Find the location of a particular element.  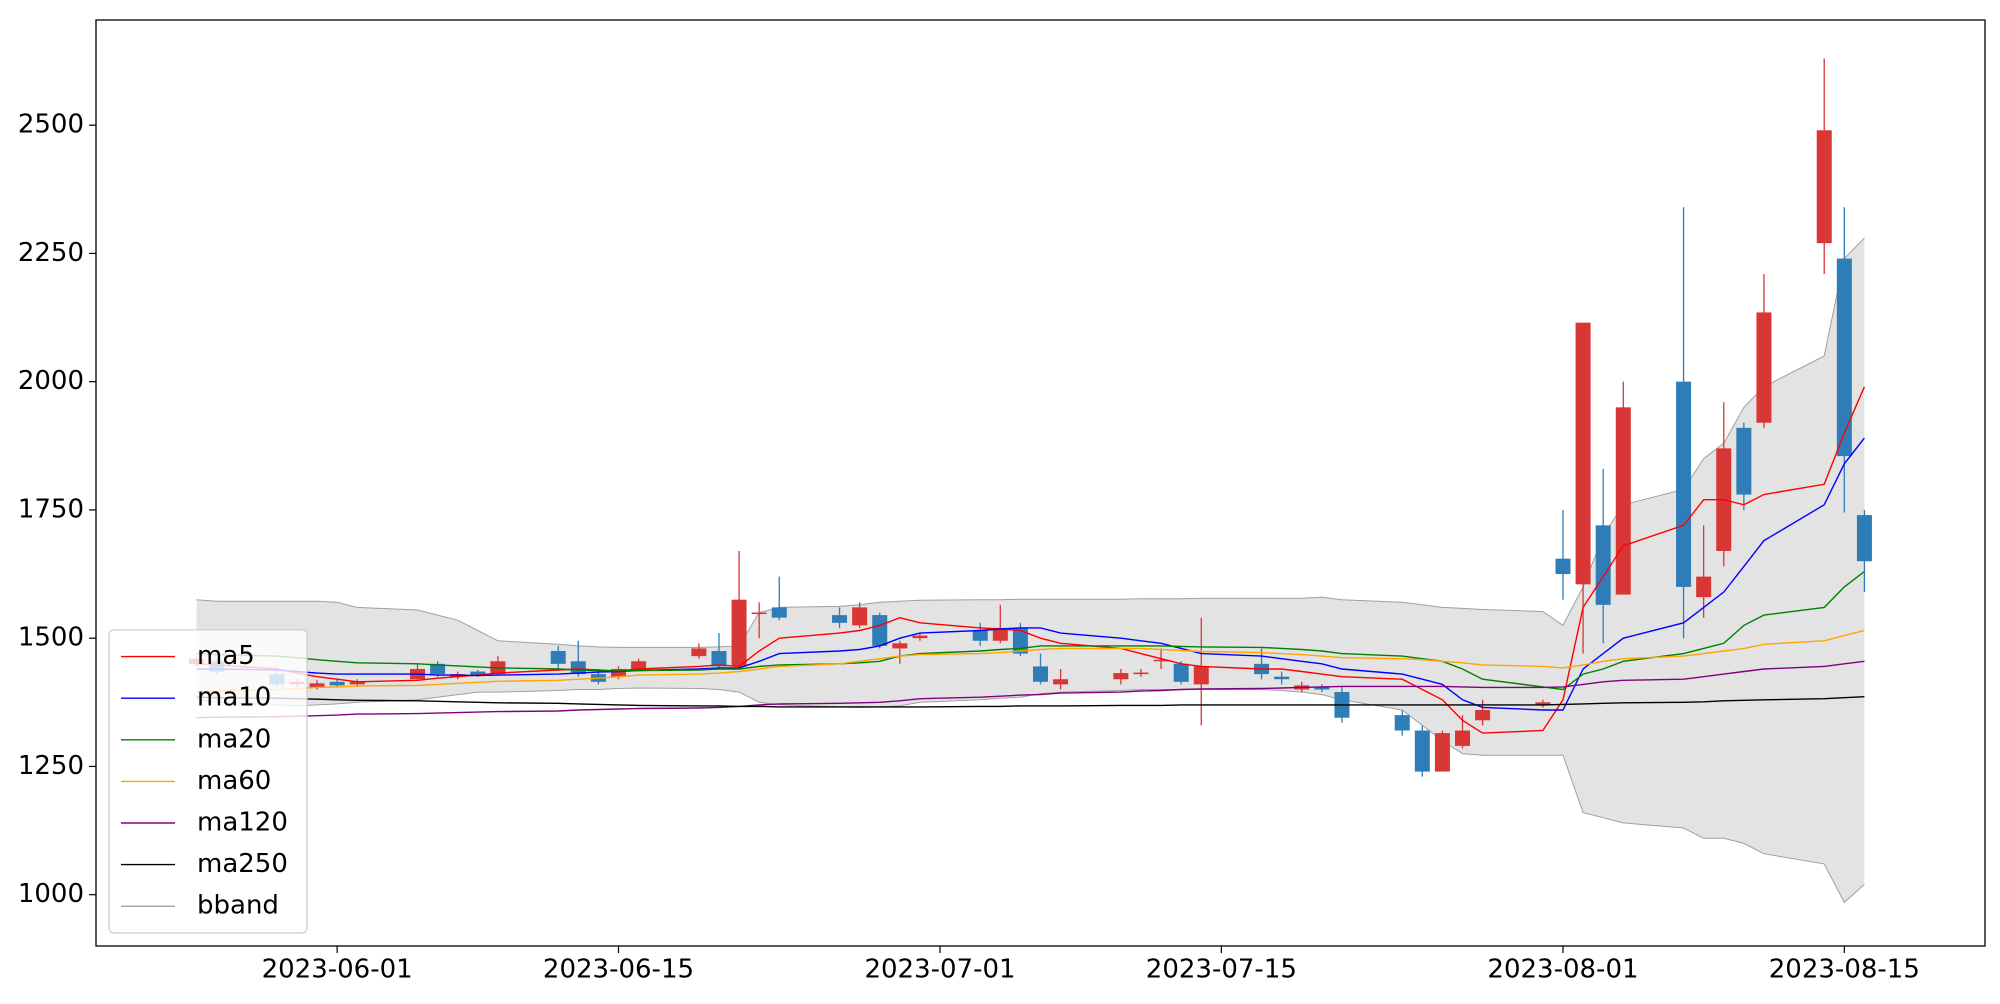

legend-label: ma250 is located at coordinates (242, 864).